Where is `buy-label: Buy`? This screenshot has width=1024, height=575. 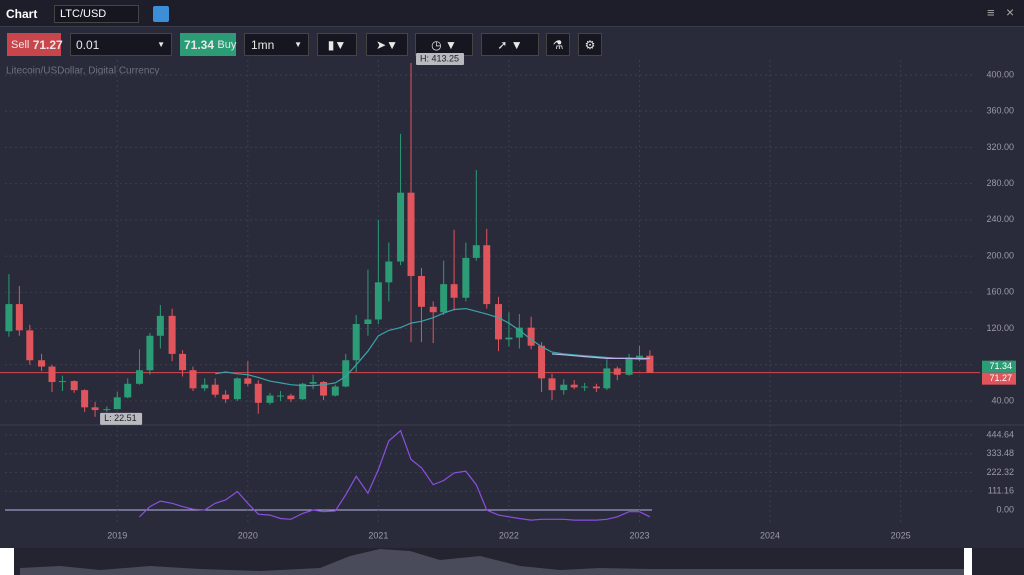 buy-label: Buy is located at coordinates (227, 44).